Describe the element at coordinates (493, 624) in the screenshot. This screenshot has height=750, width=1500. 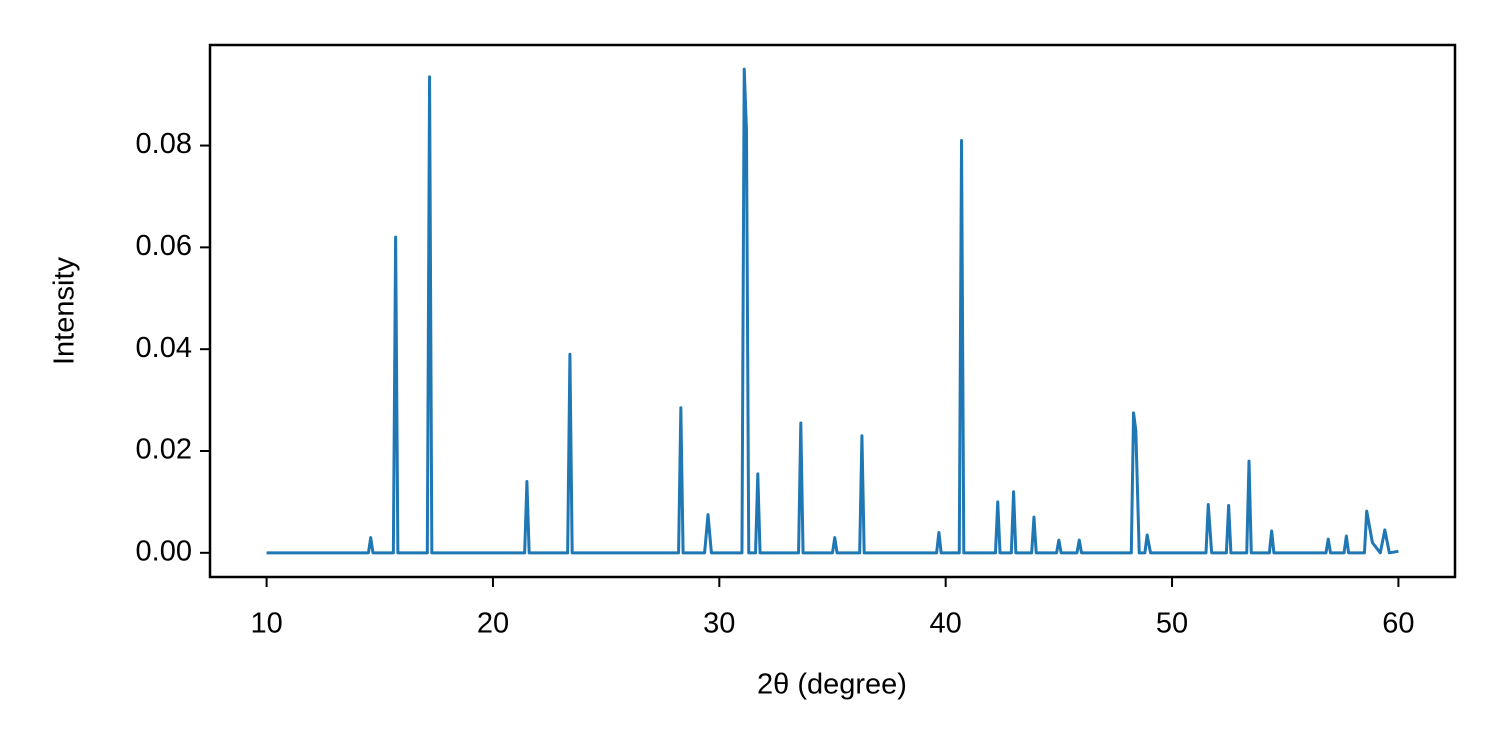
I see `x-tick-label: 20` at that location.